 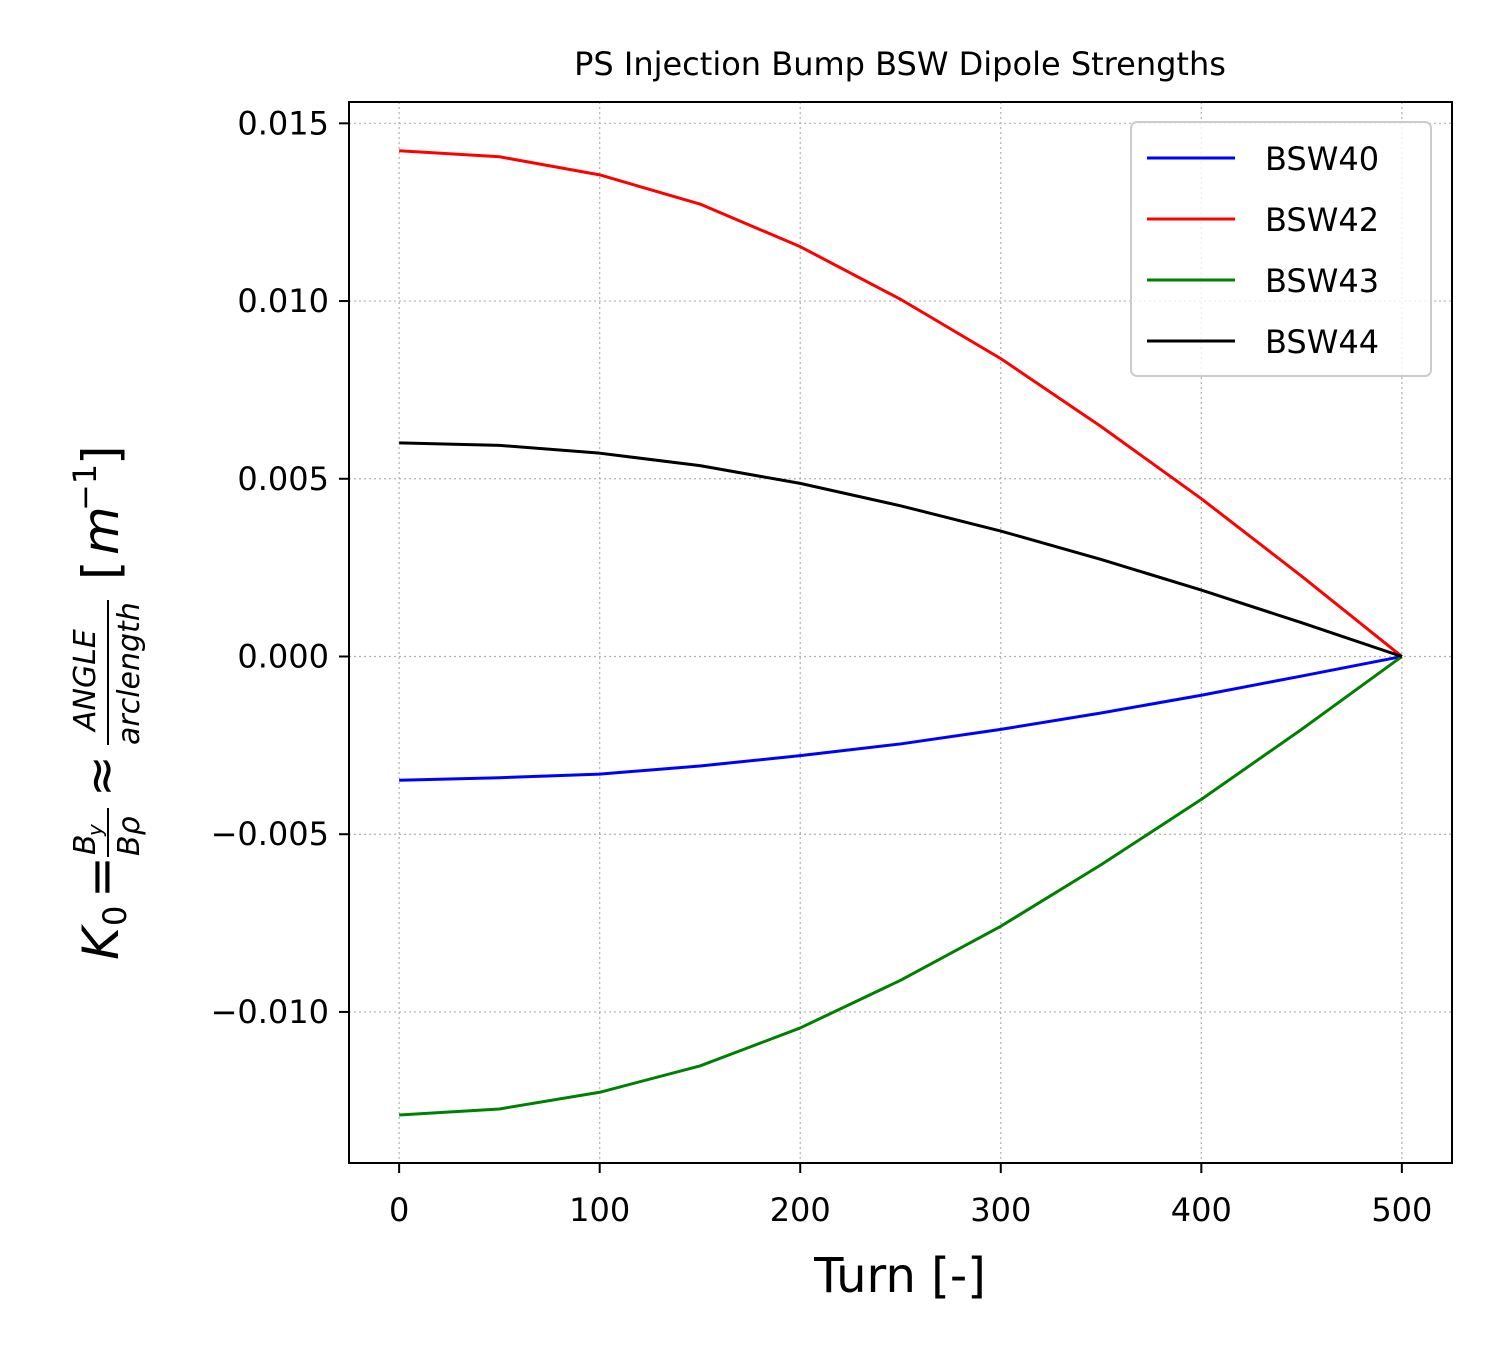 I want to click on x-tick-label: 200, so click(x=800, y=1210).